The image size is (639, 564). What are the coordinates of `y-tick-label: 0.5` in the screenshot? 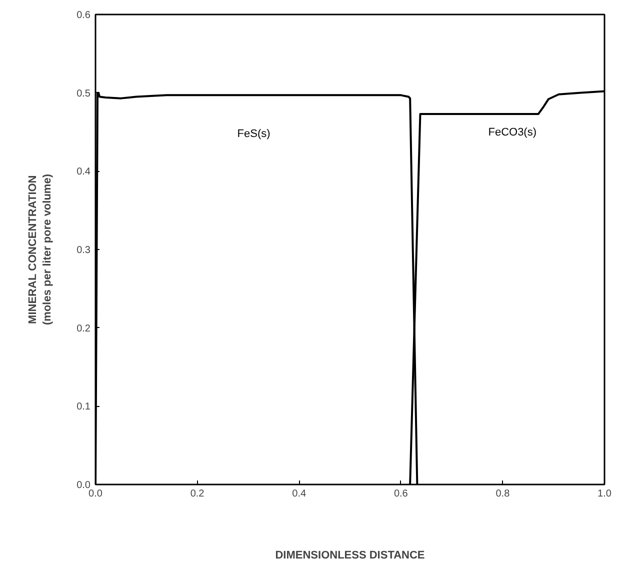 It's located at (83, 94).